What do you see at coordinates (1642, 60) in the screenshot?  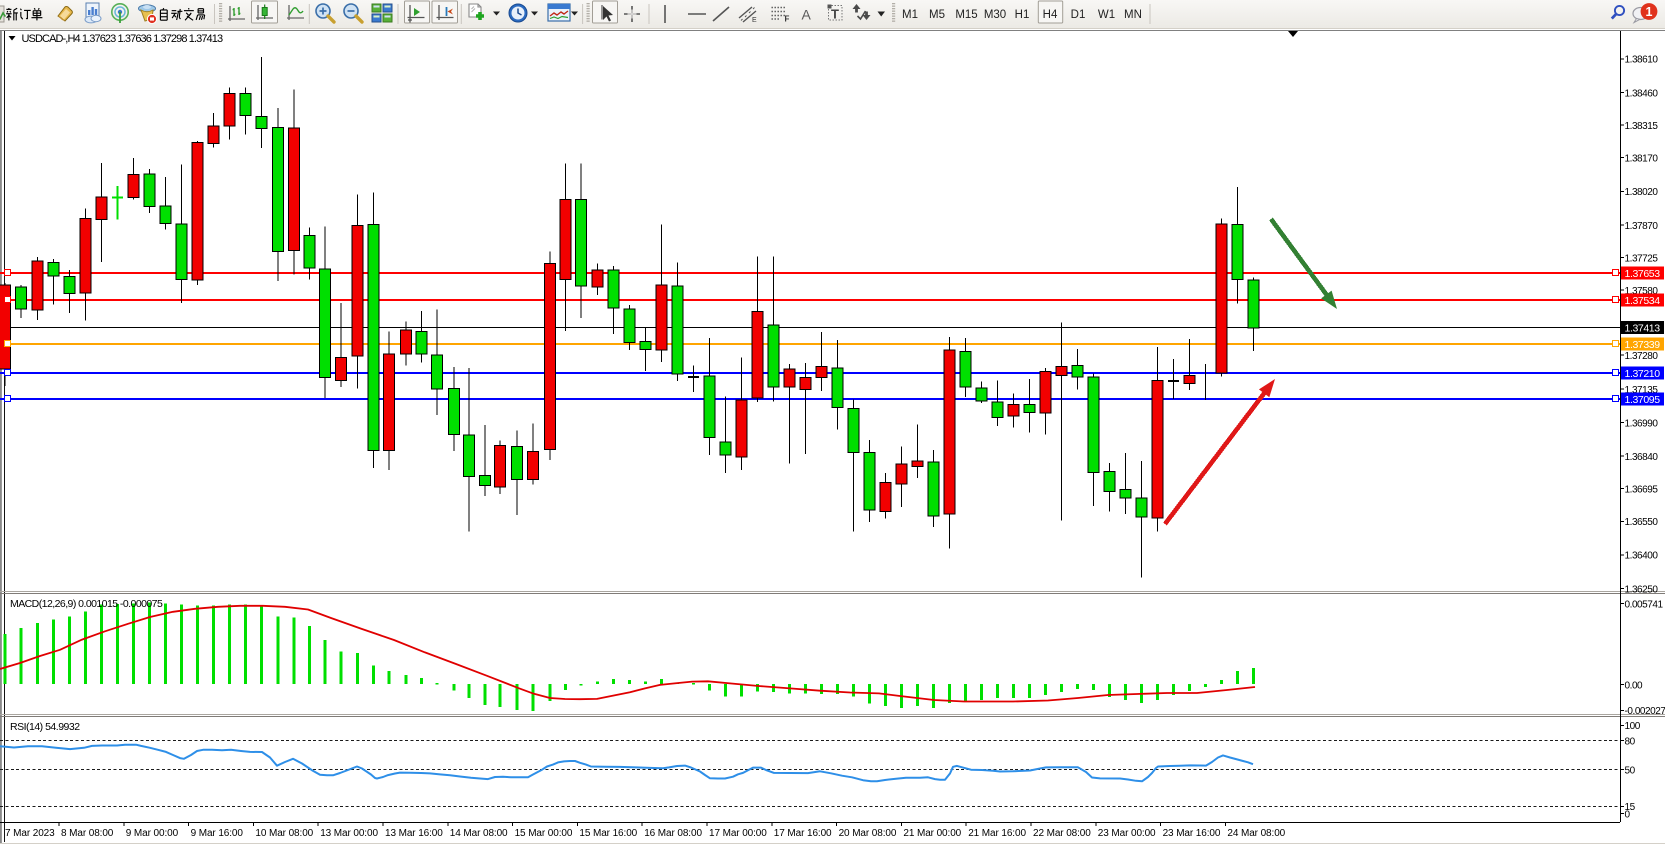 I see `svg-text: 1.38610` at bounding box center [1642, 60].